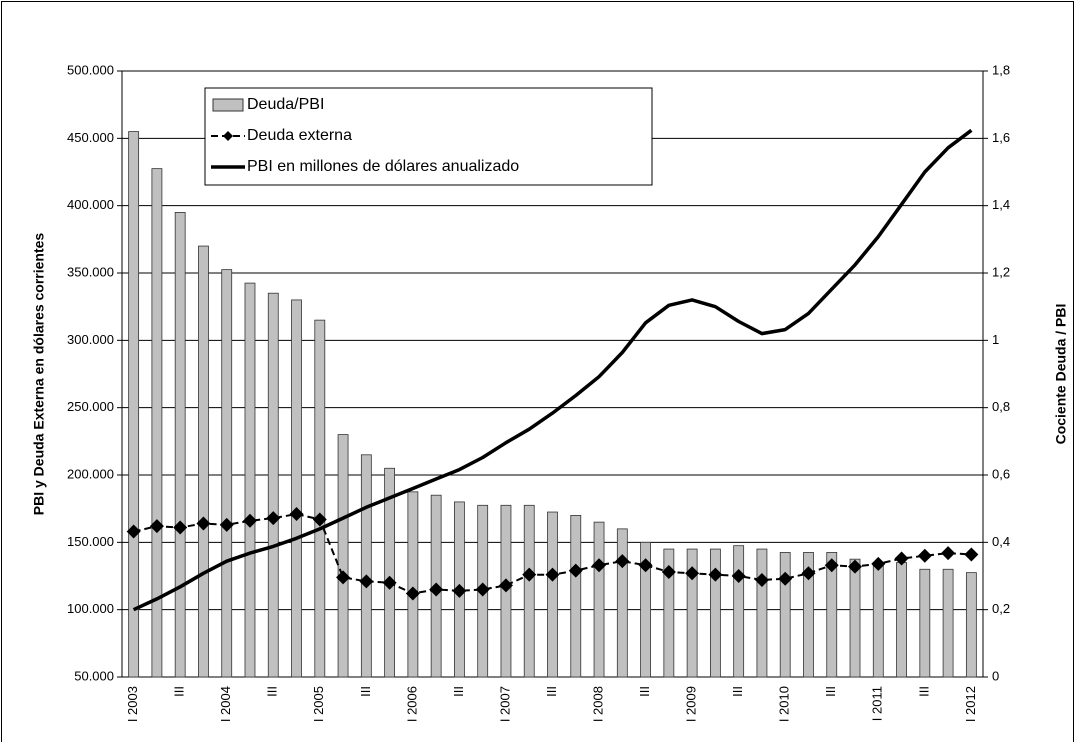  I want to click on legend-label: Deuda externa, so click(299, 135).